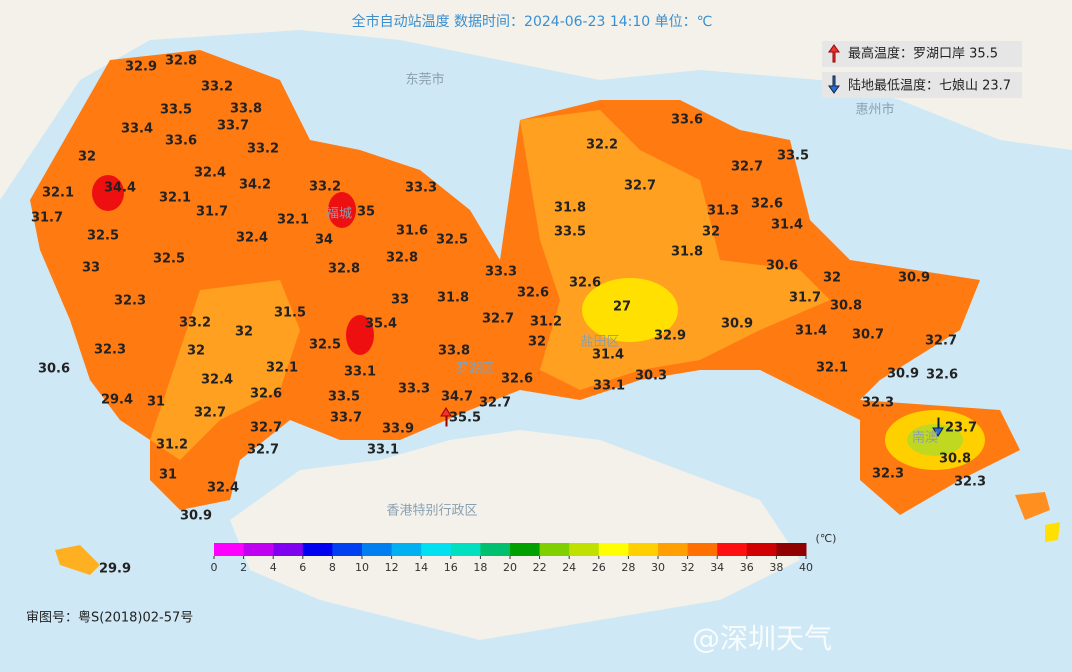 The height and width of the screenshot is (672, 1072). Describe the element at coordinates (834, 53) in the screenshot. I see `max-icon` at that location.